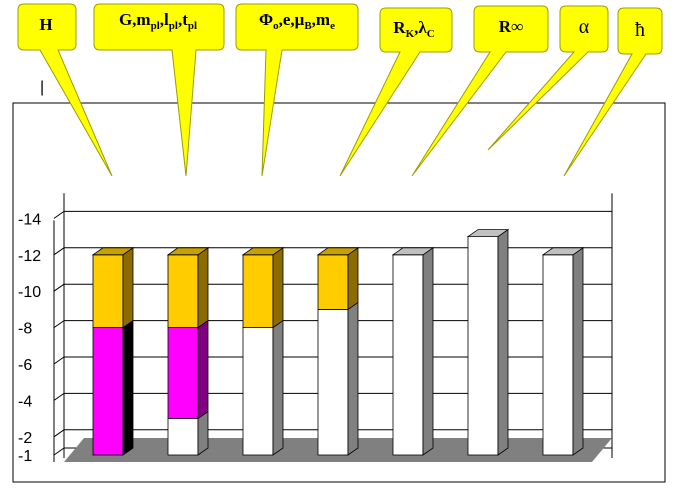  Describe the element at coordinates (25, 438) in the screenshot. I see `y-tick-label: -2` at that location.